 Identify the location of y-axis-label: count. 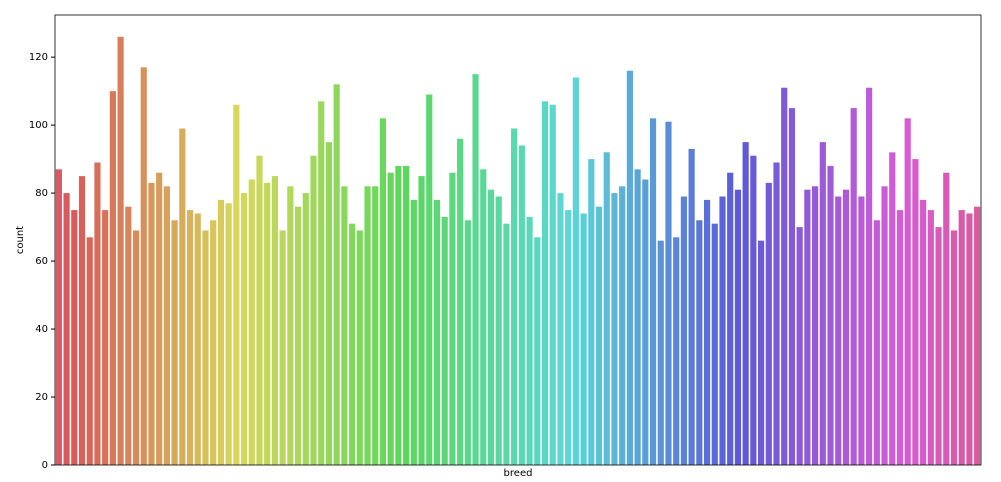
(20, 240).